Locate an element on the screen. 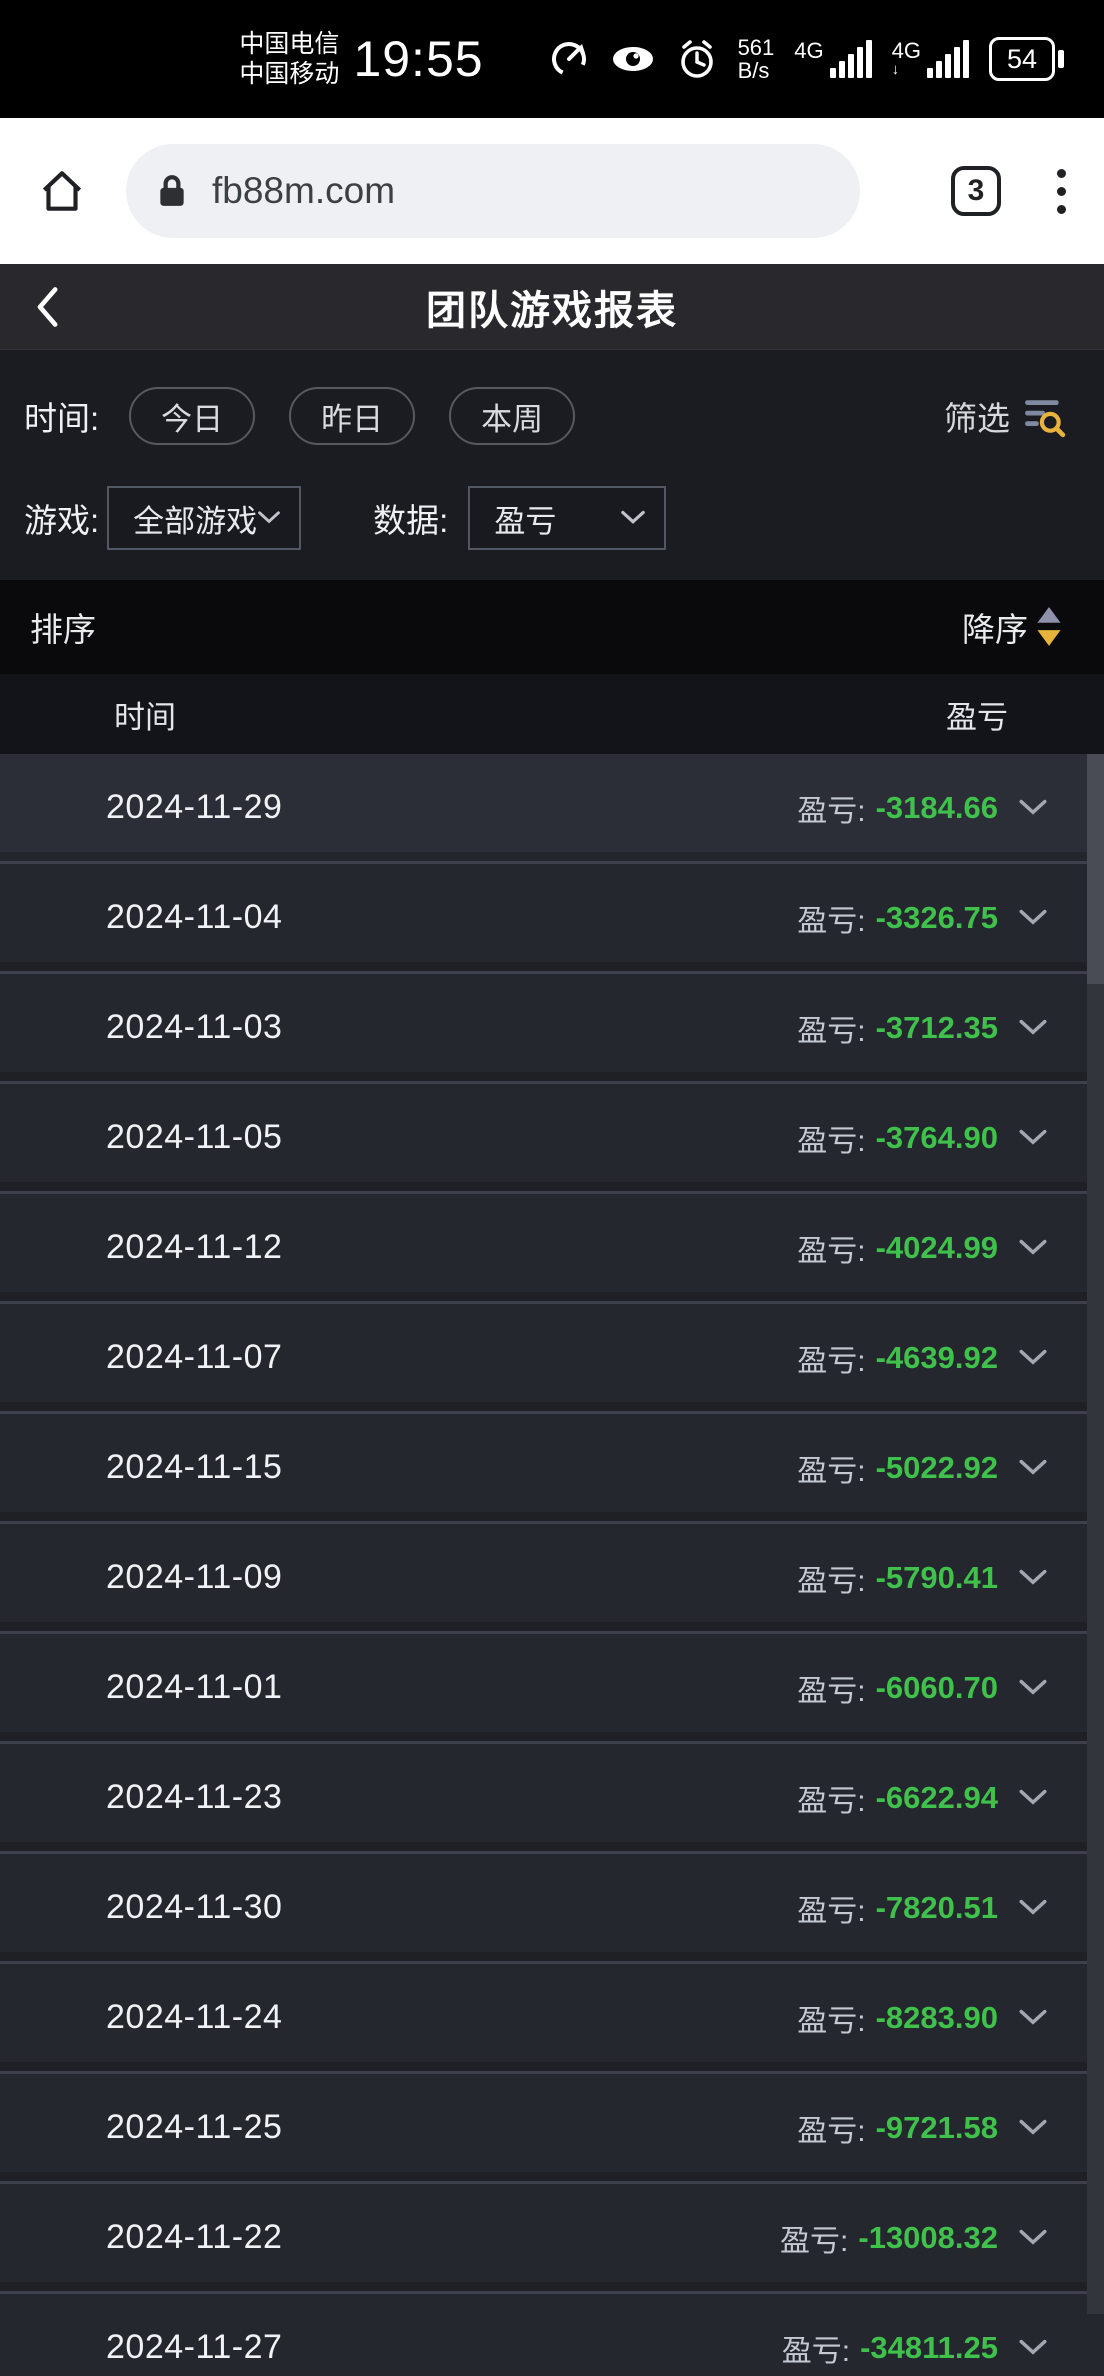 This screenshot has height=2376, width=1104. battery-indicator: 54 is located at coordinates (1026, 59).